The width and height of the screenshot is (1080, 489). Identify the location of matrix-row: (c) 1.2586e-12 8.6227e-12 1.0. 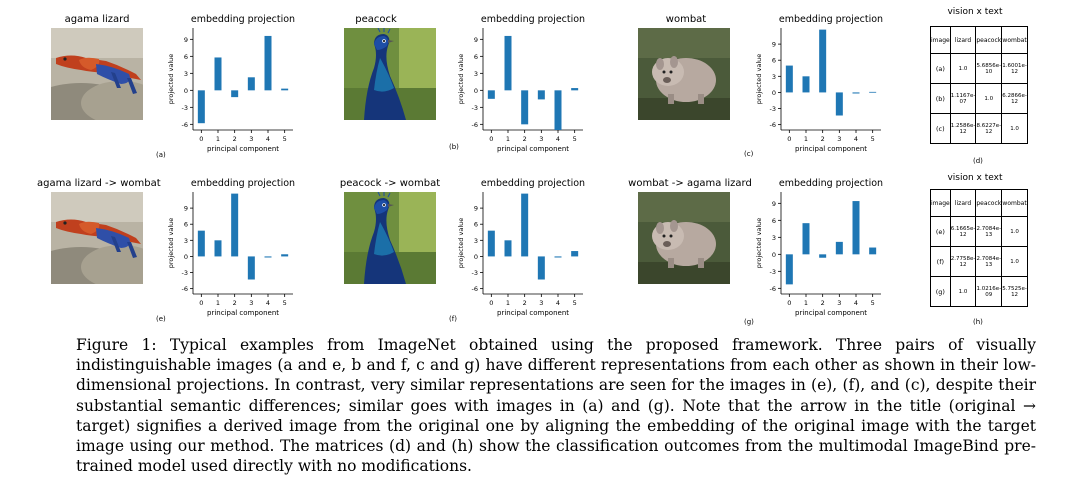
(979, 128).